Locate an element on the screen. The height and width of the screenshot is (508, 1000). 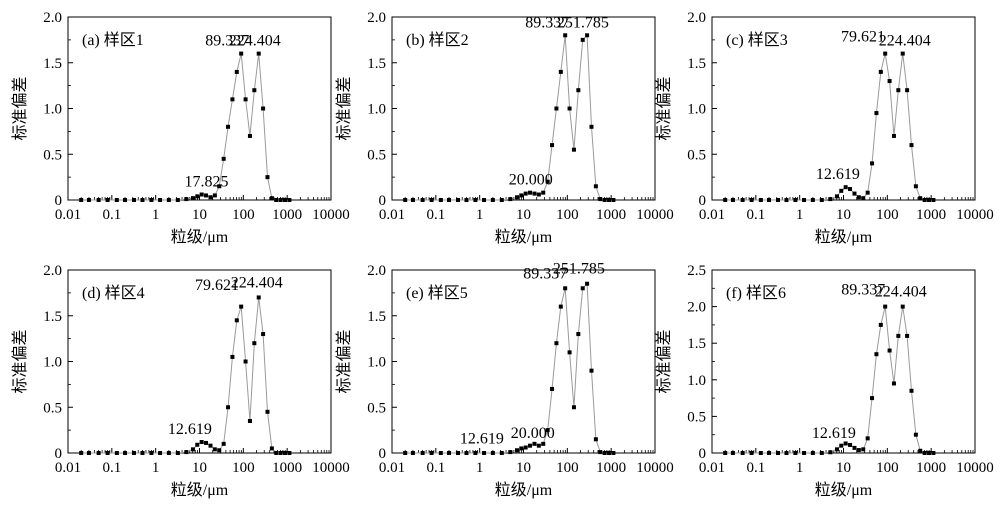
x-tick-label: 1000 is located at coordinates (287, 468).